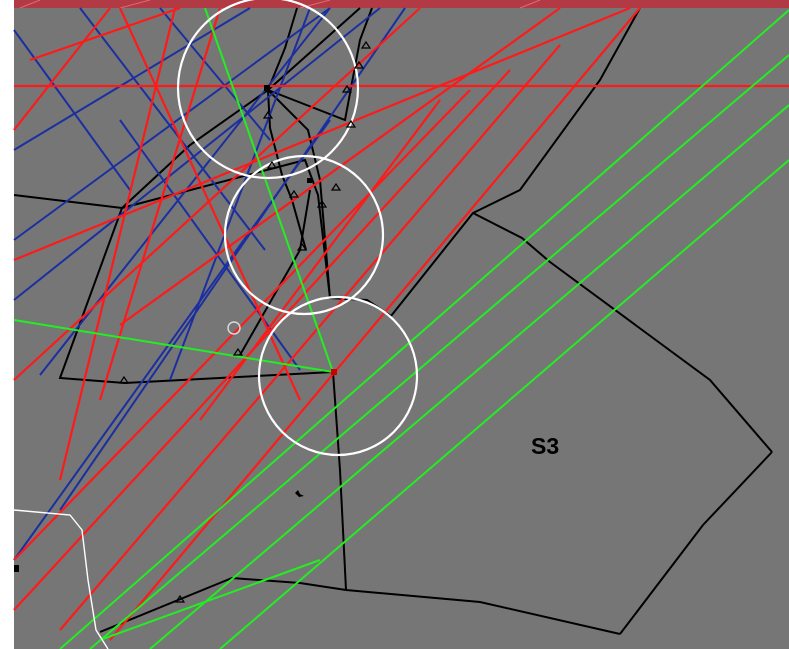 This screenshot has height=649, width=789. What do you see at coordinates (299, 493) in the screenshot?
I see `aircraft-icon` at bounding box center [299, 493].